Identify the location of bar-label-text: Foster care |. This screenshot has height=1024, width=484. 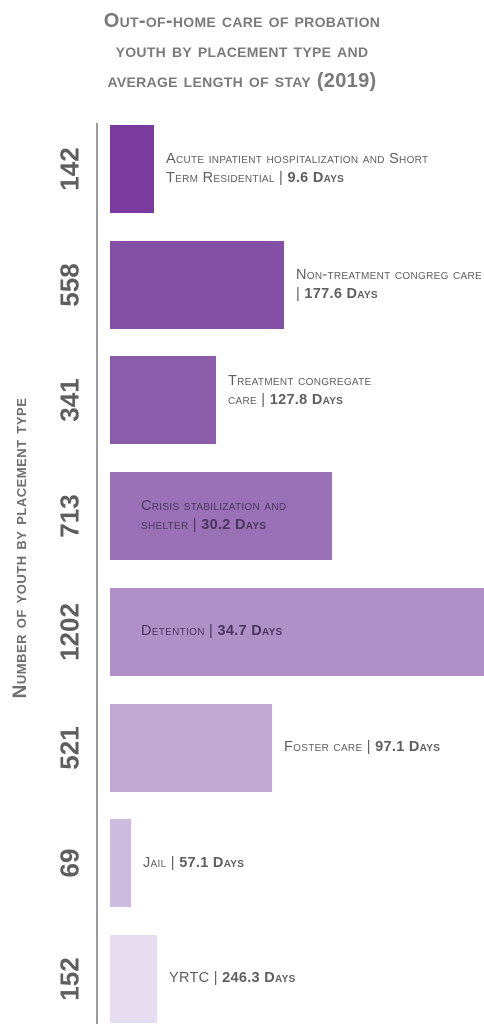
(330, 747).